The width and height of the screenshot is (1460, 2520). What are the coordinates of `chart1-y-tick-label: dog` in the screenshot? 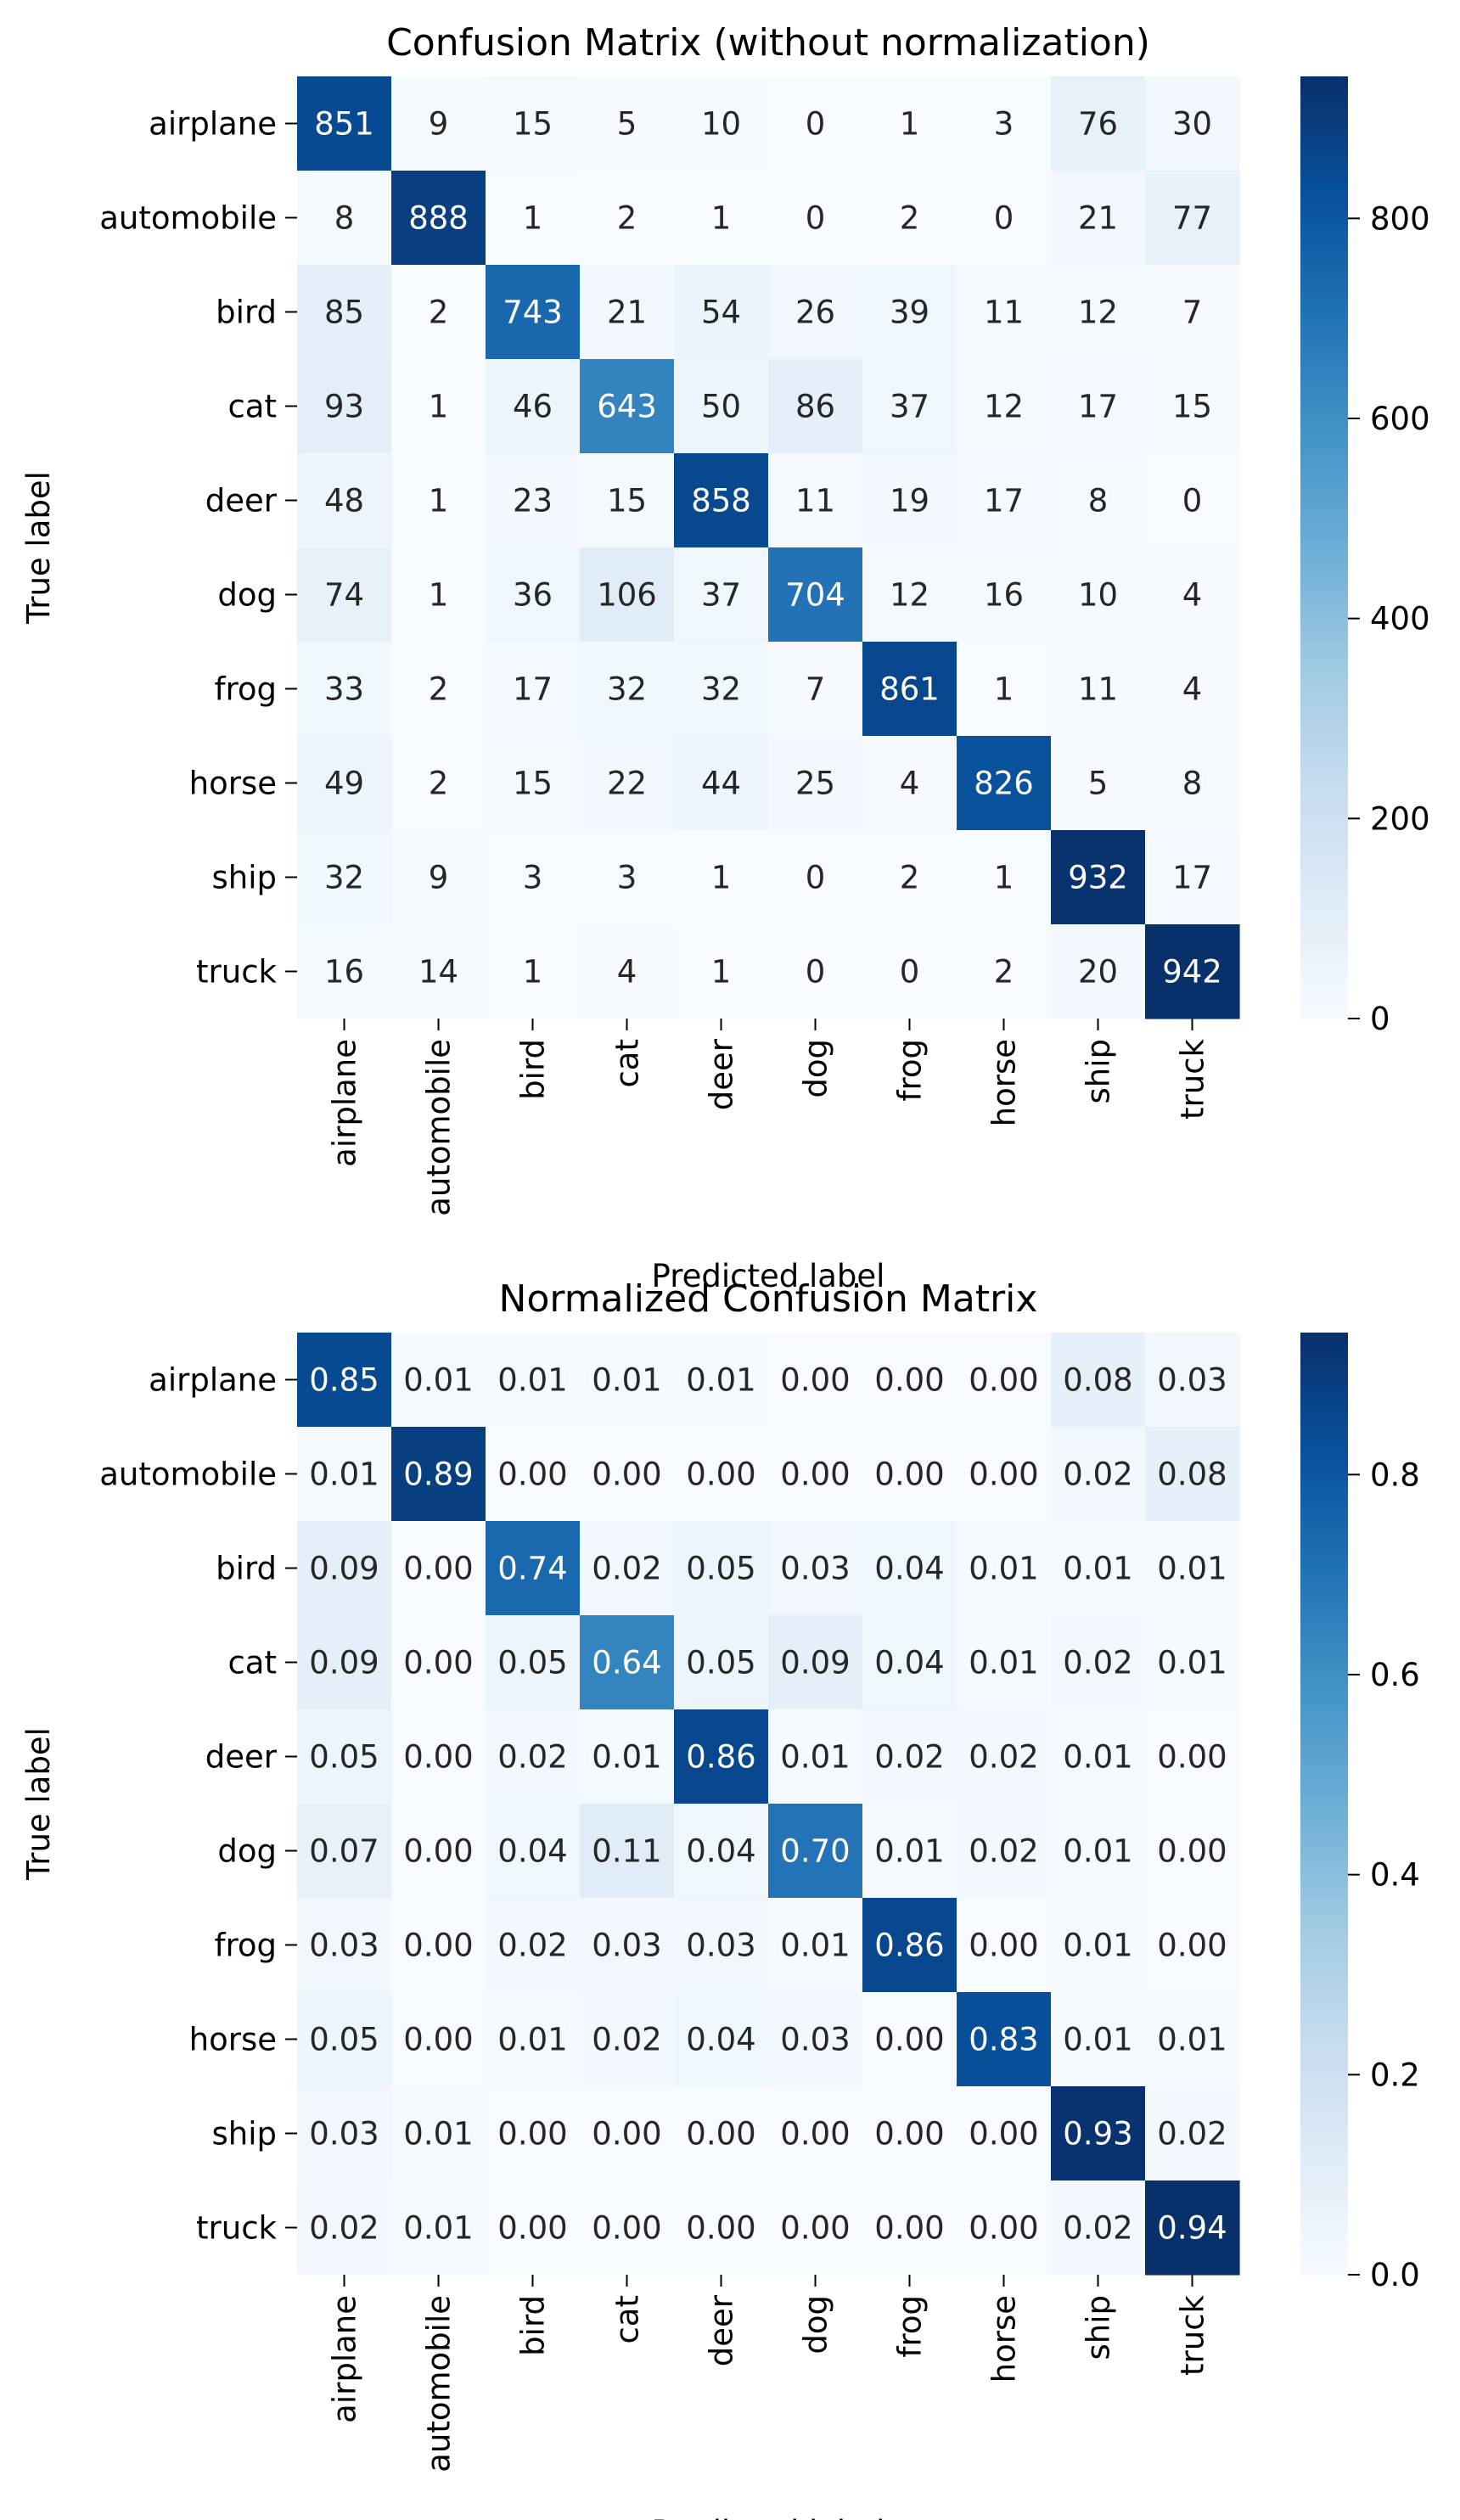 It's located at (247, 595).